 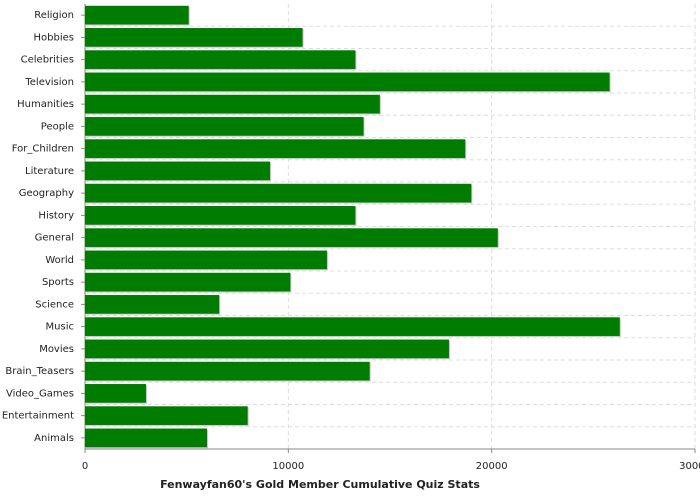 I want to click on y-tick-label: Celebrities, so click(x=47, y=60).